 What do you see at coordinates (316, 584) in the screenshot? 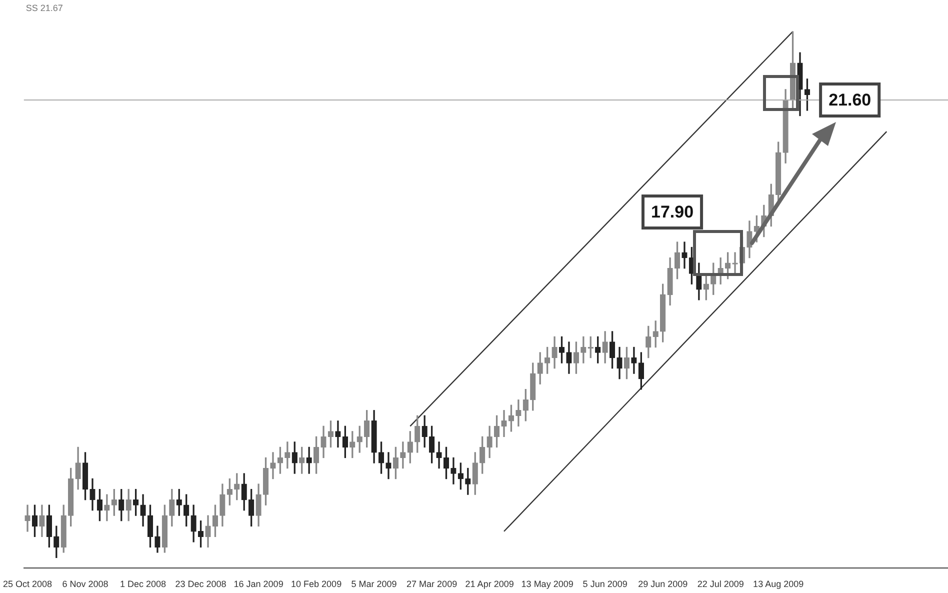
I see `x-tick-label: 10 Feb 2009` at bounding box center [316, 584].